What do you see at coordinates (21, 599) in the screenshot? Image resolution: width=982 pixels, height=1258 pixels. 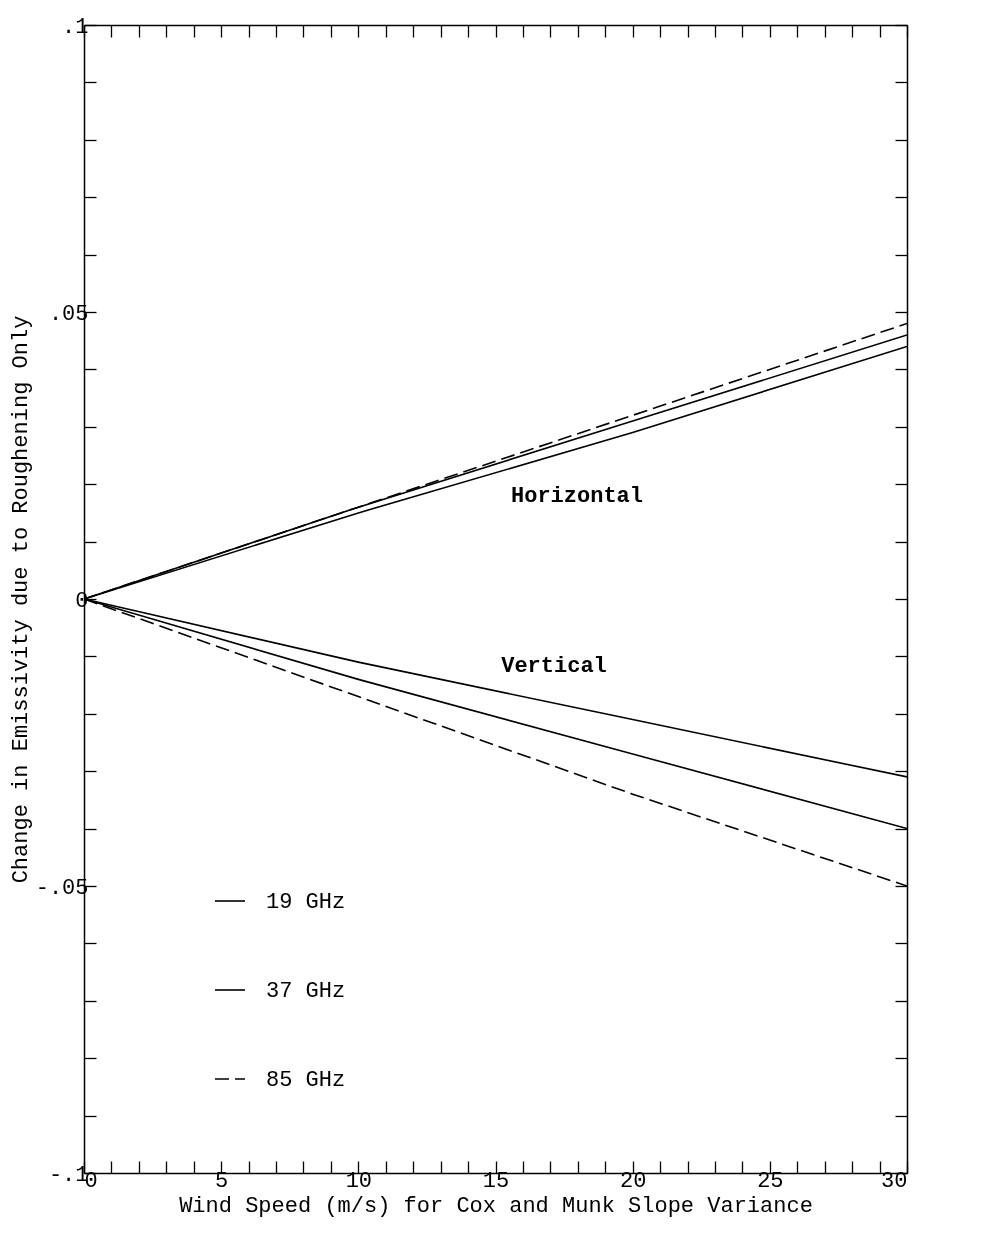 I see `y-axis-title: Change in Emissivity due to Roughening Only` at bounding box center [21, 599].